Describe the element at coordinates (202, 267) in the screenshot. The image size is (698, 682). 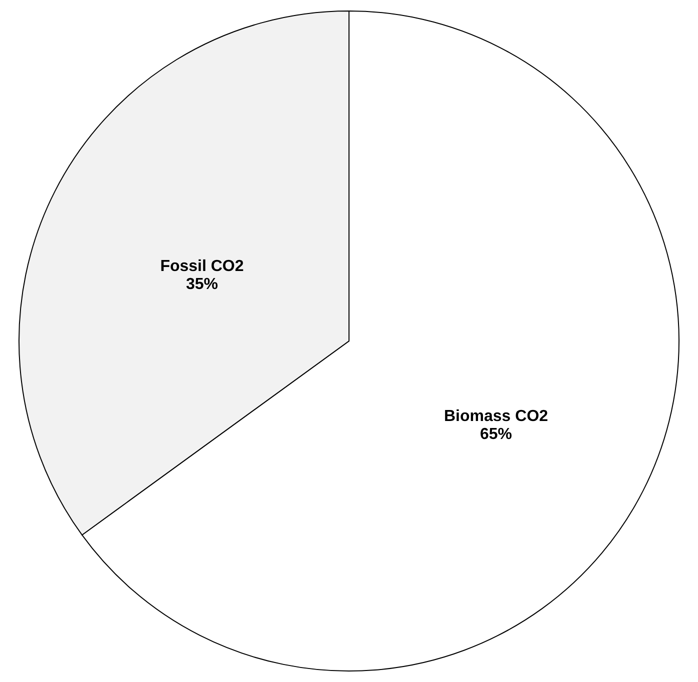
I see `slice-label: Fossil CO2` at that location.